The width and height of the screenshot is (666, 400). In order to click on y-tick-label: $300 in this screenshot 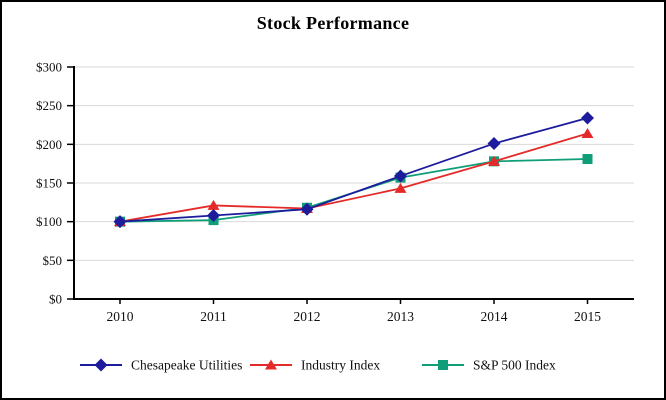, I will do `click(49, 67)`.